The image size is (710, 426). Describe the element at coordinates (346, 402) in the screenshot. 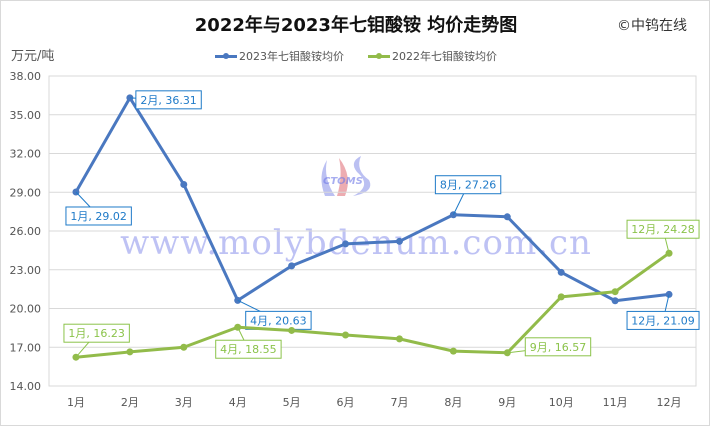

I see `x-tick-label: 6月` at that location.